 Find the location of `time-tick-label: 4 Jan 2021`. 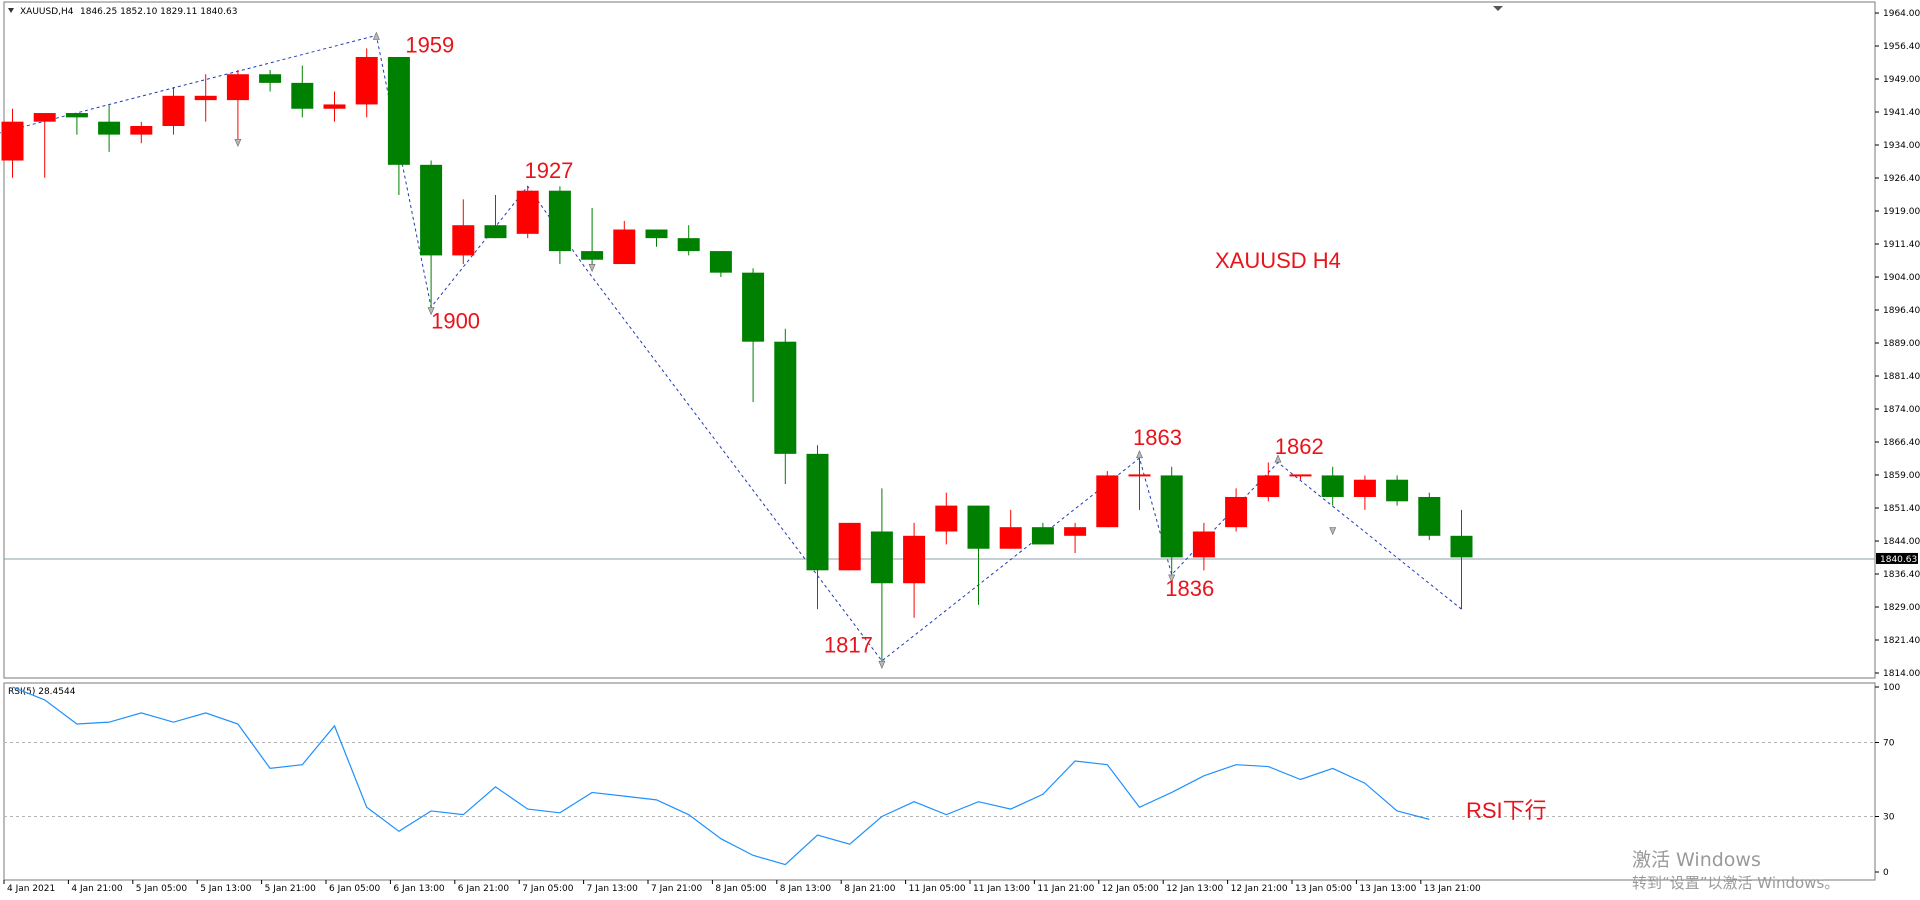

time-tick-label: 4 Jan 2021 is located at coordinates (31, 889).